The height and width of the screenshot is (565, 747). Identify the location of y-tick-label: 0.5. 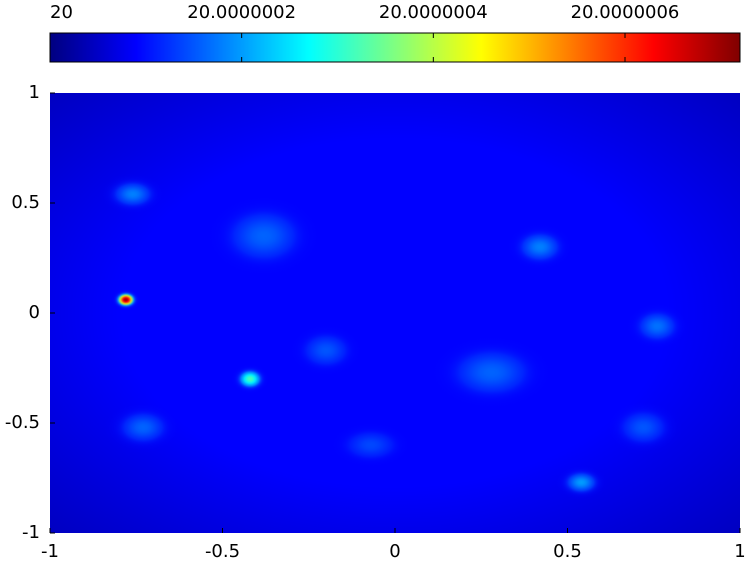
(25, 202).